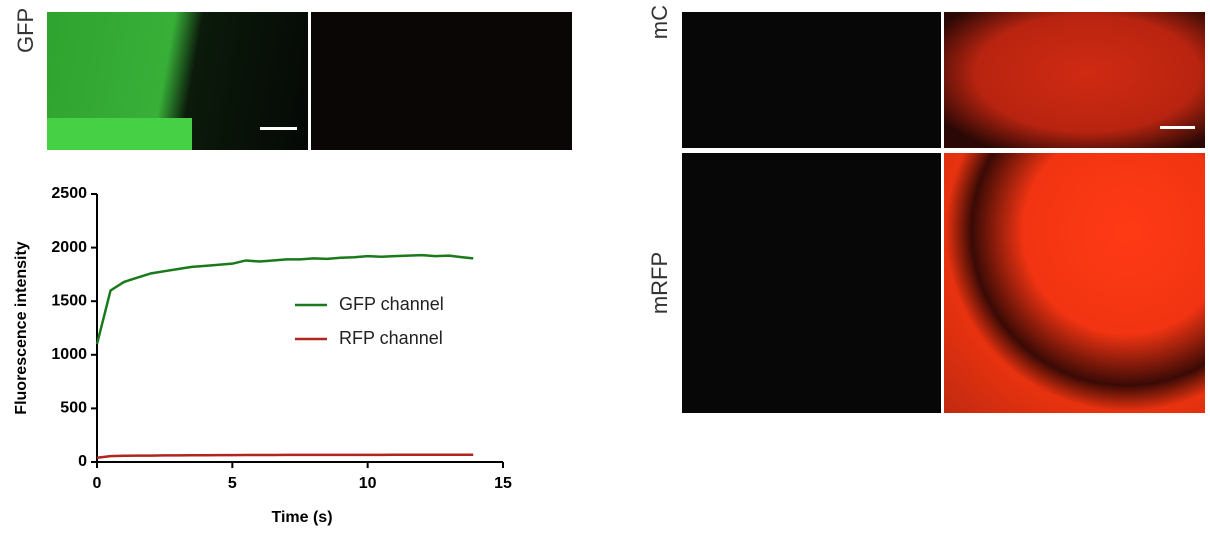  I want to click on right-label-clip: mC, so click(660, 22).